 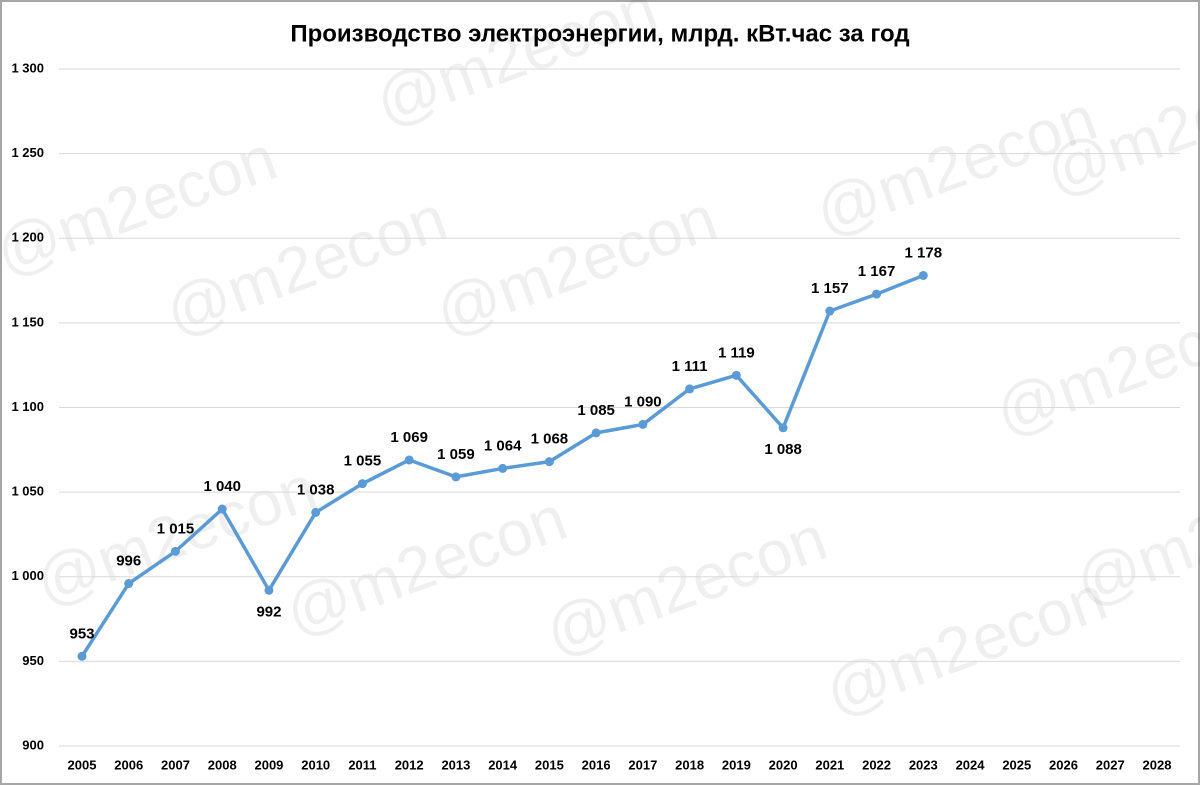 What do you see at coordinates (176, 528) in the screenshot?
I see `data-label: 1 015` at bounding box center [176, 528].